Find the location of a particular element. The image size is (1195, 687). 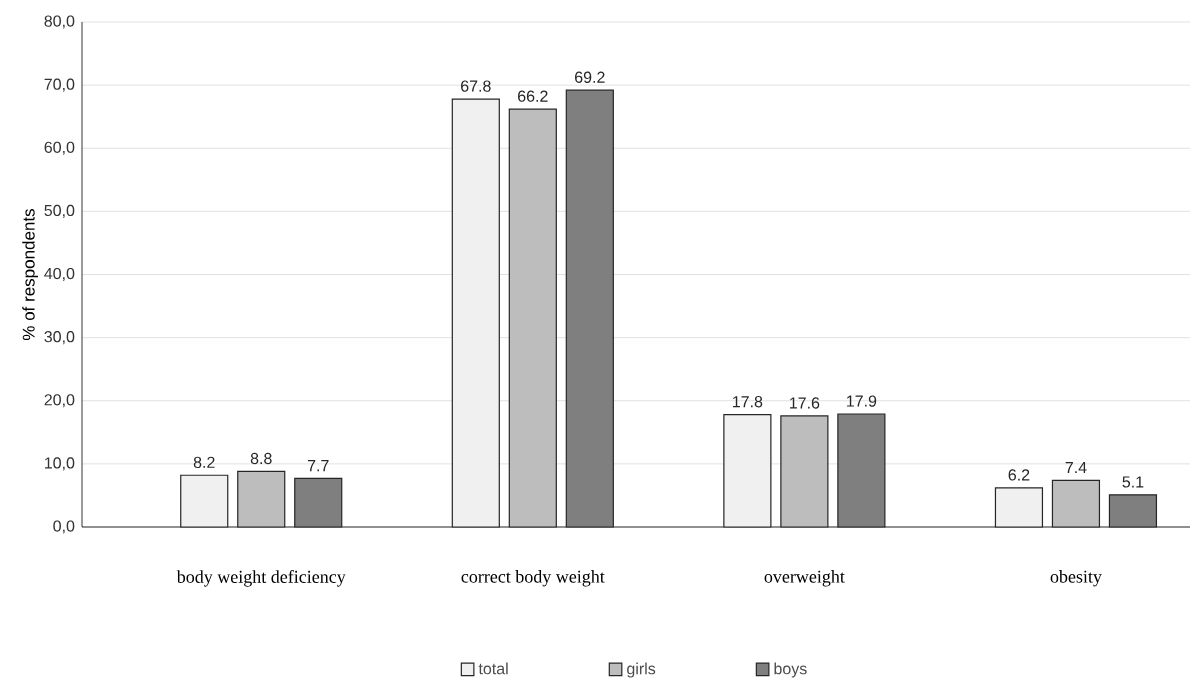

data-label: 17.8 is located at coordinates (748, 402).